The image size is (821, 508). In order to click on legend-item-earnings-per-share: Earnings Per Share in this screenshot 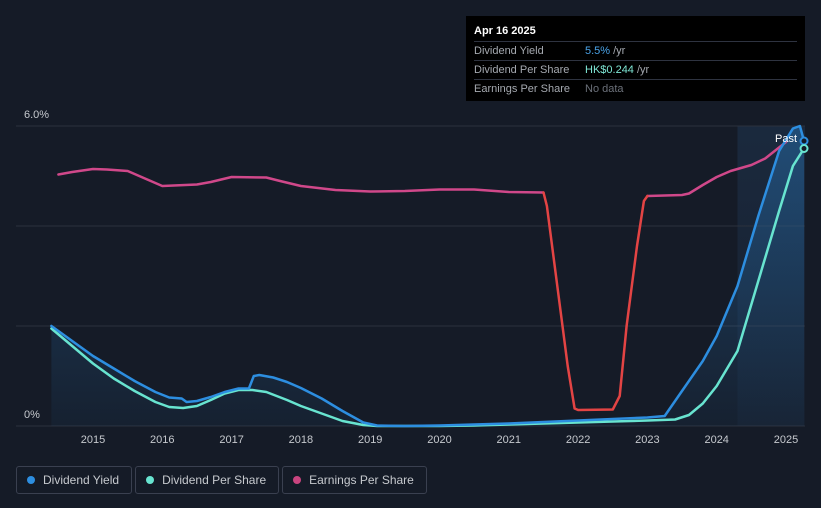, I will do `click(354, 480)`.